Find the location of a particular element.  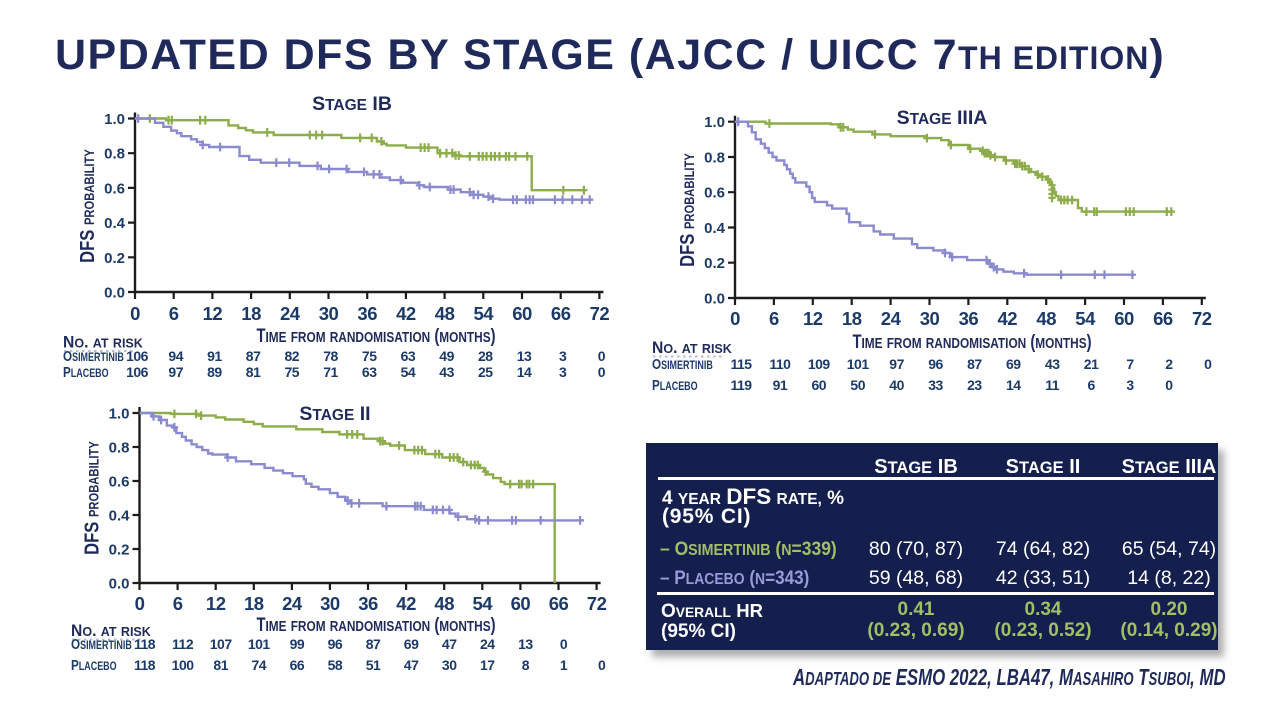

svg-text: 75 is located at coordinates (292, 372).